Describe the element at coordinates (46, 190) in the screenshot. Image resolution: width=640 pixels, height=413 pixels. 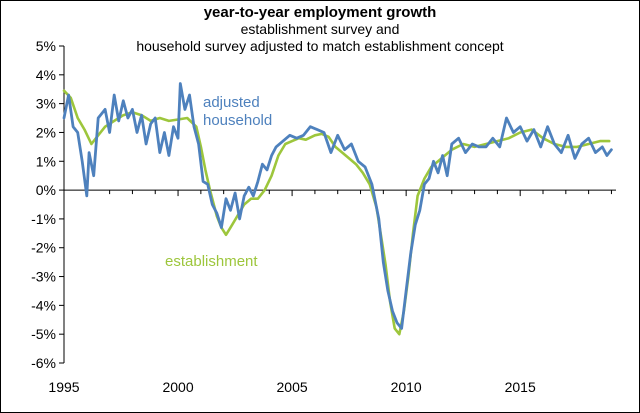
I see `y-tick-label: 0%` at that location.